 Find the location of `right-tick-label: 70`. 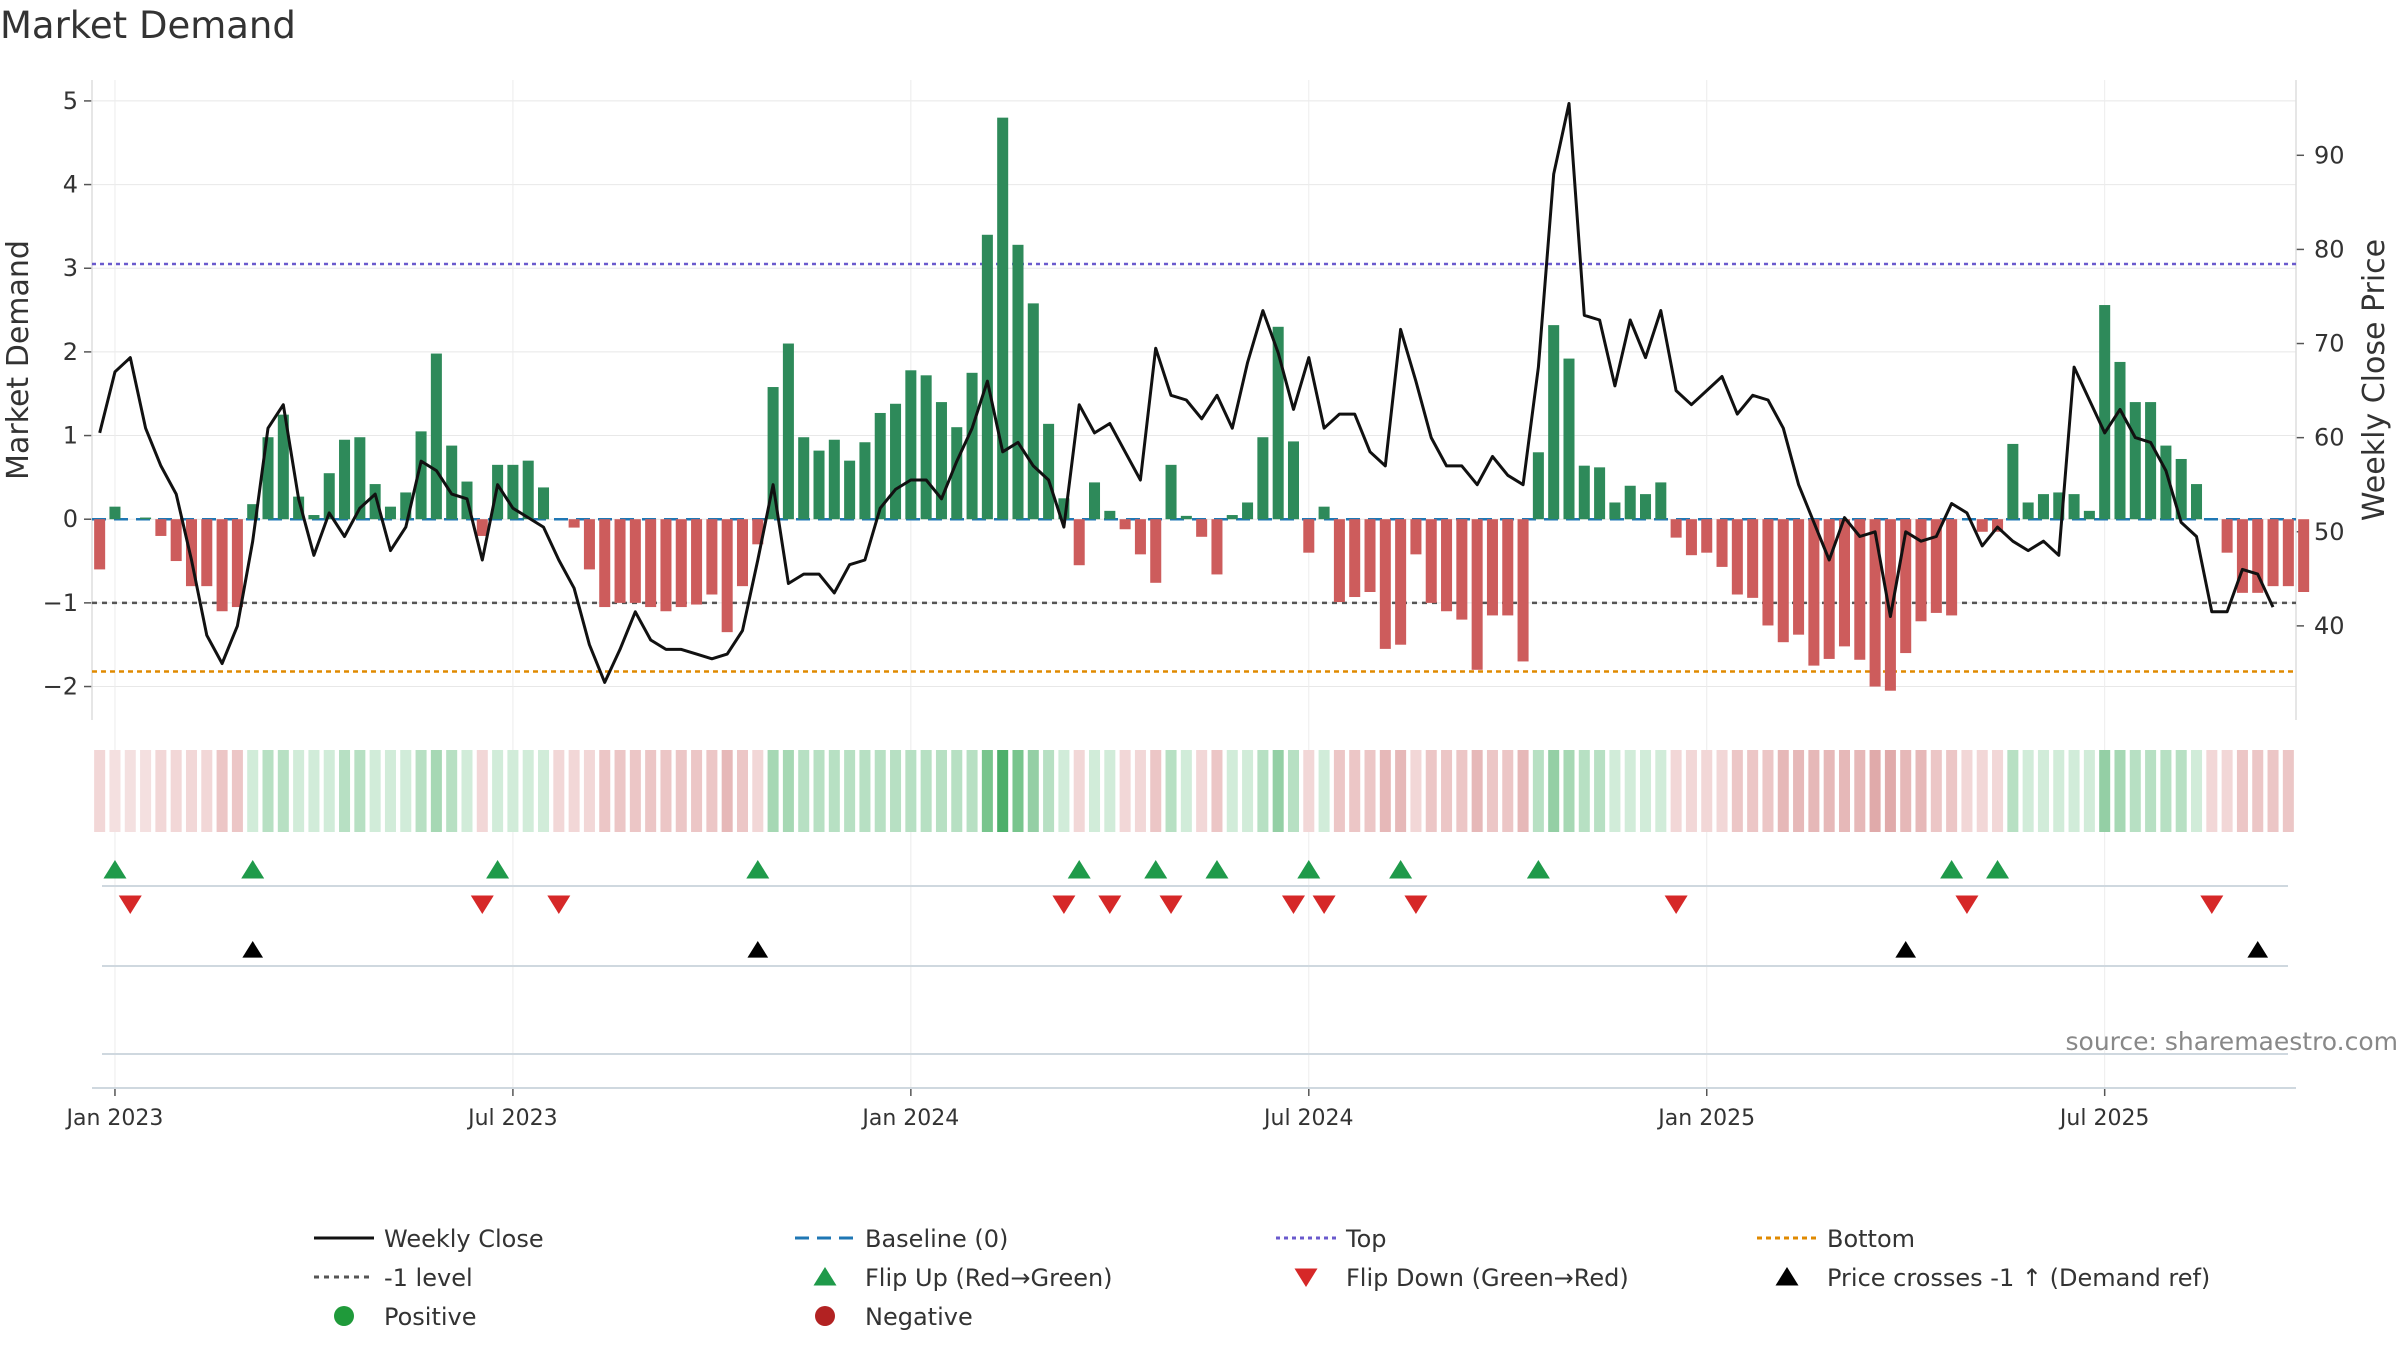

right-tick-label: 70 is located at coordinates (2329, 344).